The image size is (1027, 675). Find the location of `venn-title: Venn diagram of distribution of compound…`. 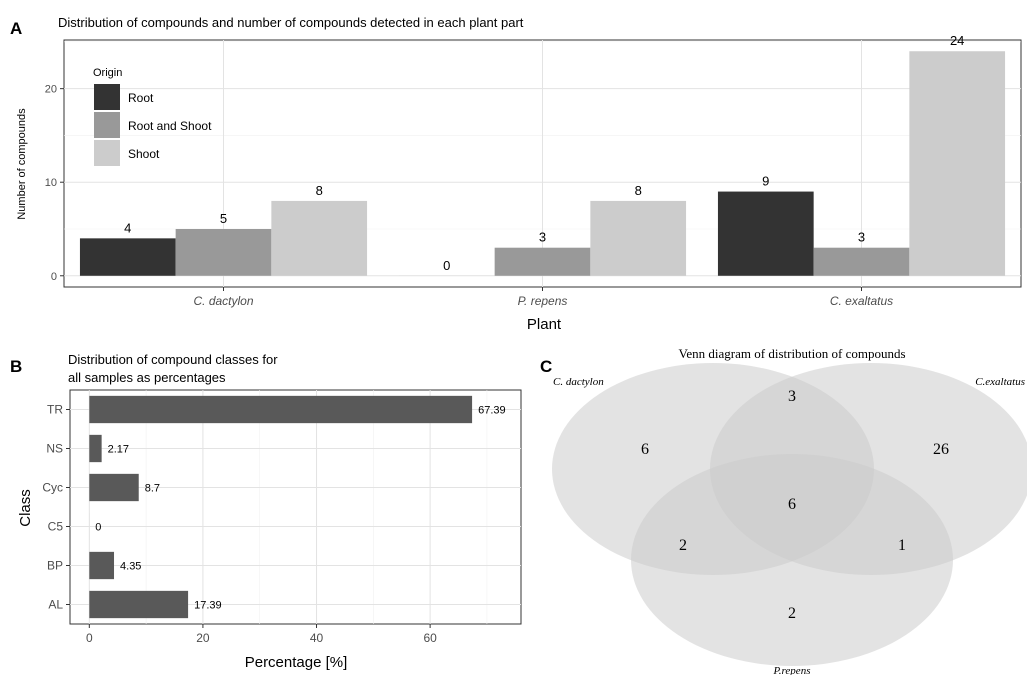

venn-title: Venn diagram of distribution of compound… is located at coordinates (791, 353).